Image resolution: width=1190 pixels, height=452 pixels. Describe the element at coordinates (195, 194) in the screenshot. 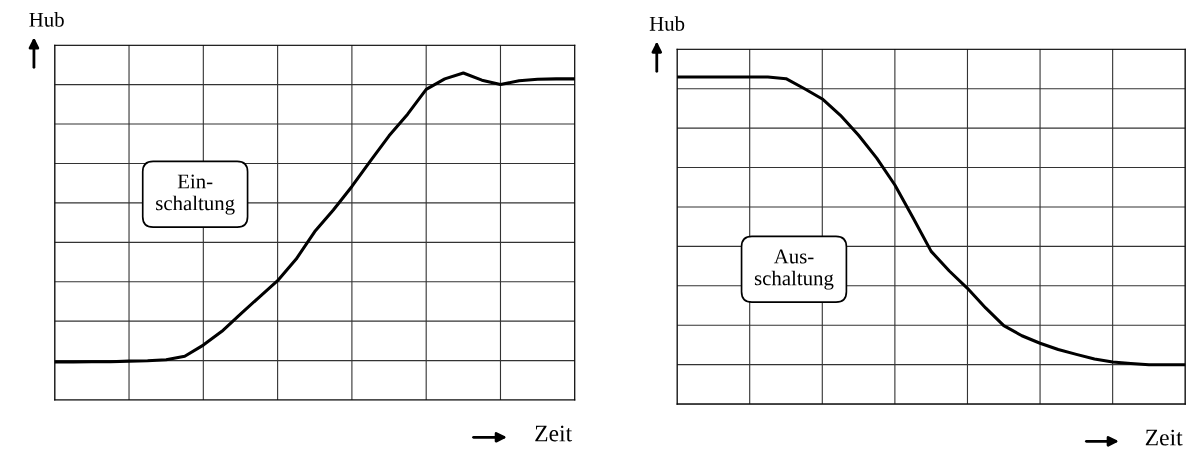

I see `annotation: Ein- schaltung` at that location.